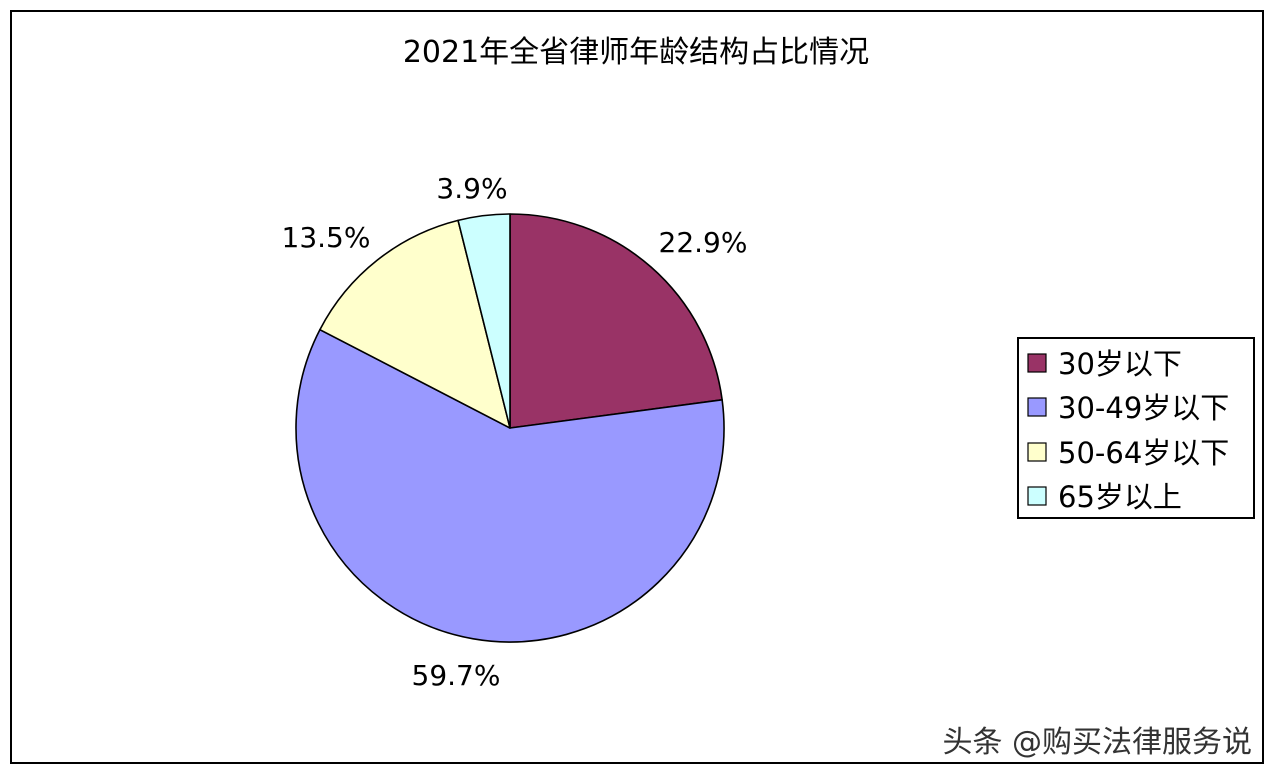 The width and height of the screenshot is (1278, 780). I want to click on data-label-2: 13.5%, so click(326, 237).